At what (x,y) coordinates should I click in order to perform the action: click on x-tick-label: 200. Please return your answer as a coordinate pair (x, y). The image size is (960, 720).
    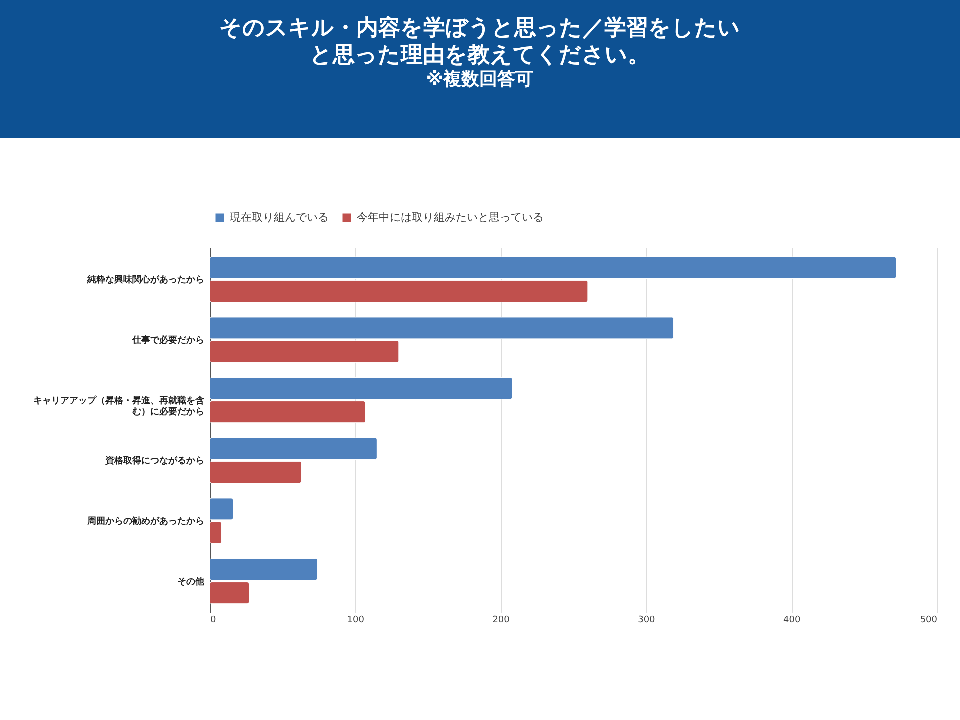
    Looking at the image, I should click on (501, 621).